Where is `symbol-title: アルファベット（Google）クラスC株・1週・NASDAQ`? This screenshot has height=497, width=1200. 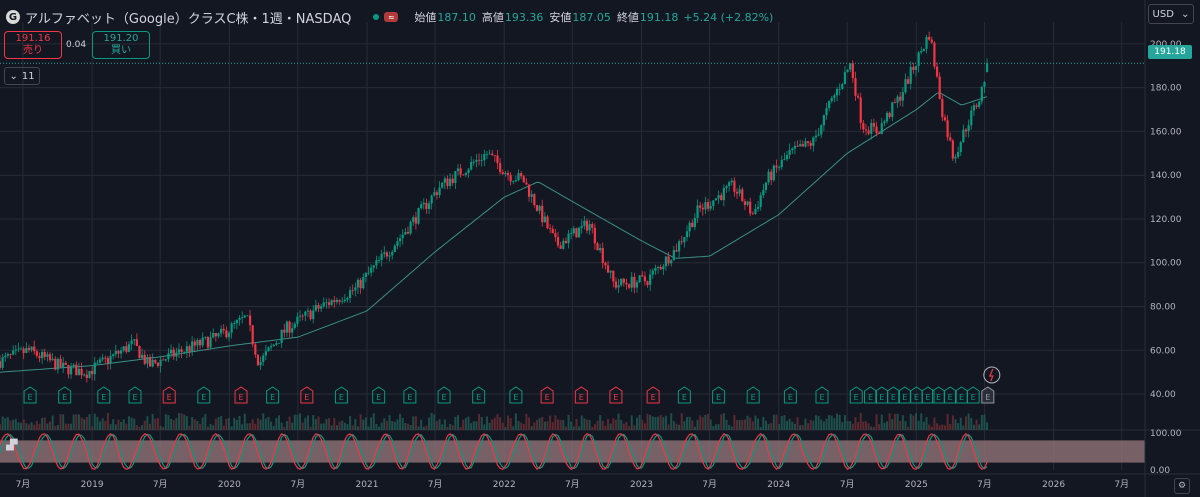 symbol-title: アルファベット（Google）クラスC株・1週・NASDAQ is located at coordinates (188, 19).